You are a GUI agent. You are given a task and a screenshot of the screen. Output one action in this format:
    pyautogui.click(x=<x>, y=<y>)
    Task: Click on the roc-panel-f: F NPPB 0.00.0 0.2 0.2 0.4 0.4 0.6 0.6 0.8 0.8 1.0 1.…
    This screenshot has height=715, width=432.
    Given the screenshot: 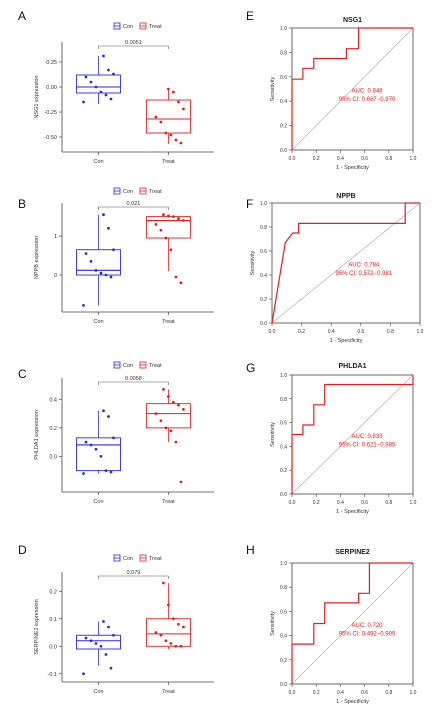 What is the action you would take?
    pyautogui.click(x=335, y=268)
    